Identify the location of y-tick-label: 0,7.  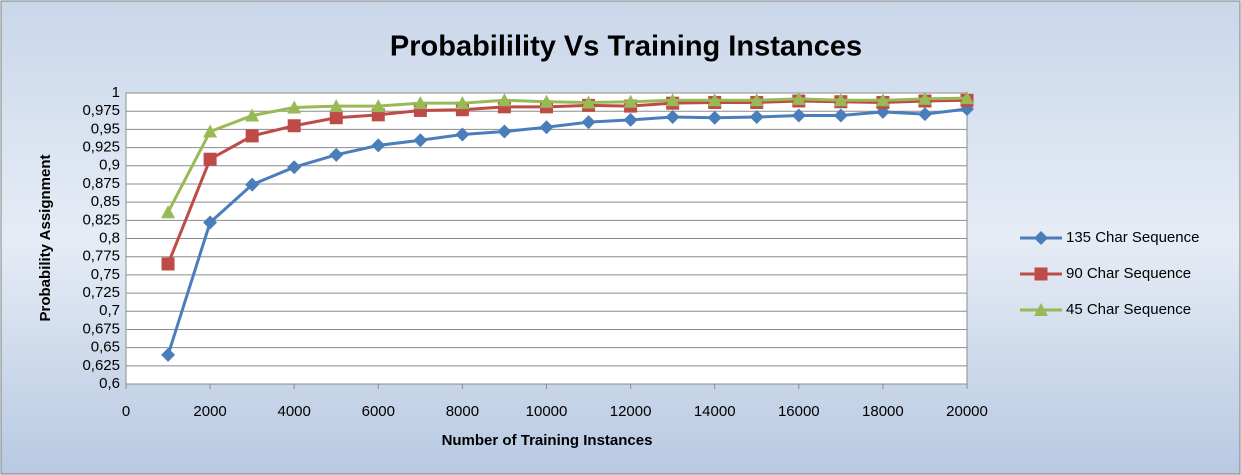
(109, 310).